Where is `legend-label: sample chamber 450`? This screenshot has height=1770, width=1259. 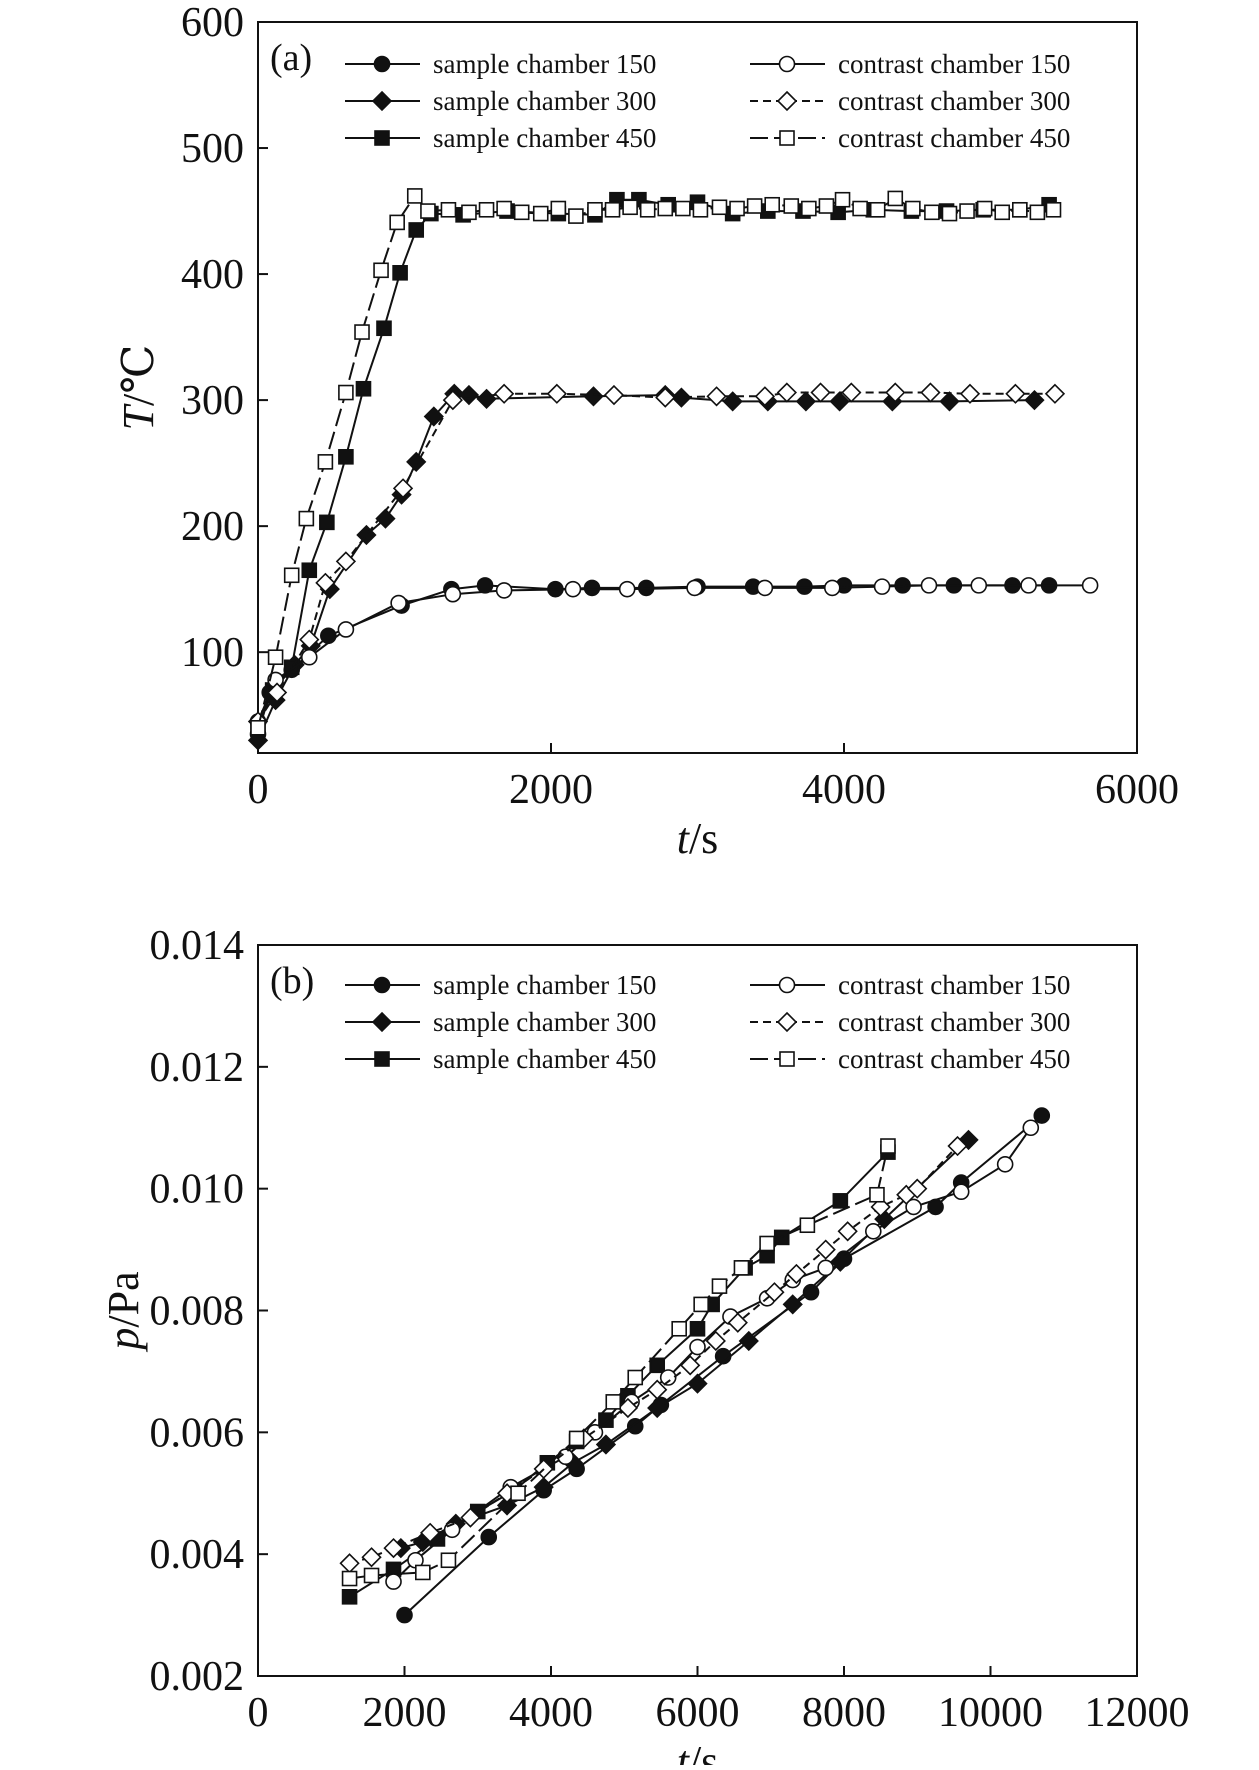
legend-label: sample chamber 450 is located at coordinates (544, 1059).